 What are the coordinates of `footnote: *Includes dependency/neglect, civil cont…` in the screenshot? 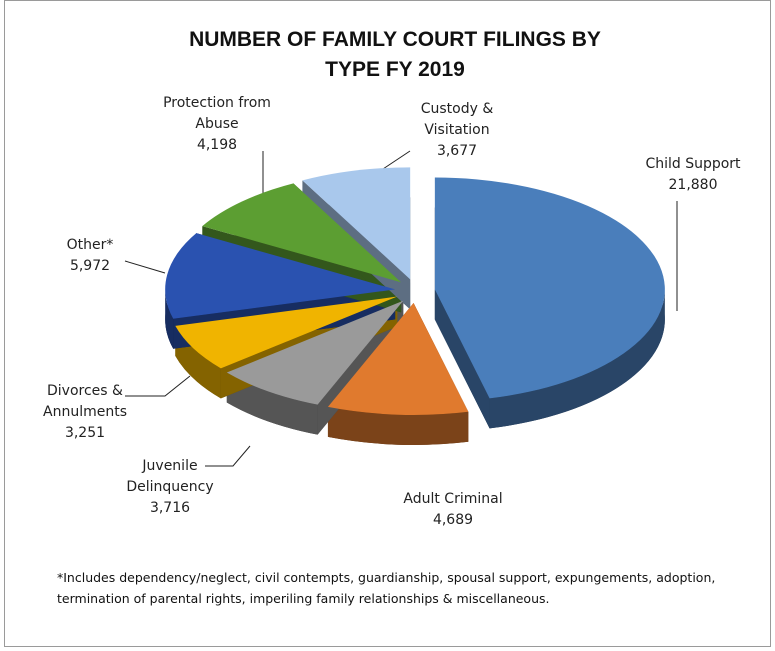 It's located at (386, 588).